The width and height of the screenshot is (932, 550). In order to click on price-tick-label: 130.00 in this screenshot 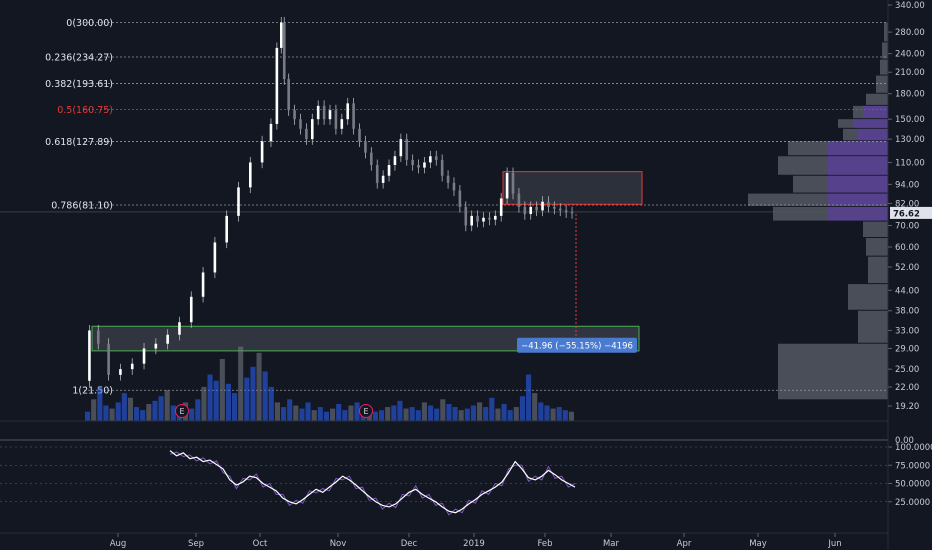, I will do `click(910, 140)`.